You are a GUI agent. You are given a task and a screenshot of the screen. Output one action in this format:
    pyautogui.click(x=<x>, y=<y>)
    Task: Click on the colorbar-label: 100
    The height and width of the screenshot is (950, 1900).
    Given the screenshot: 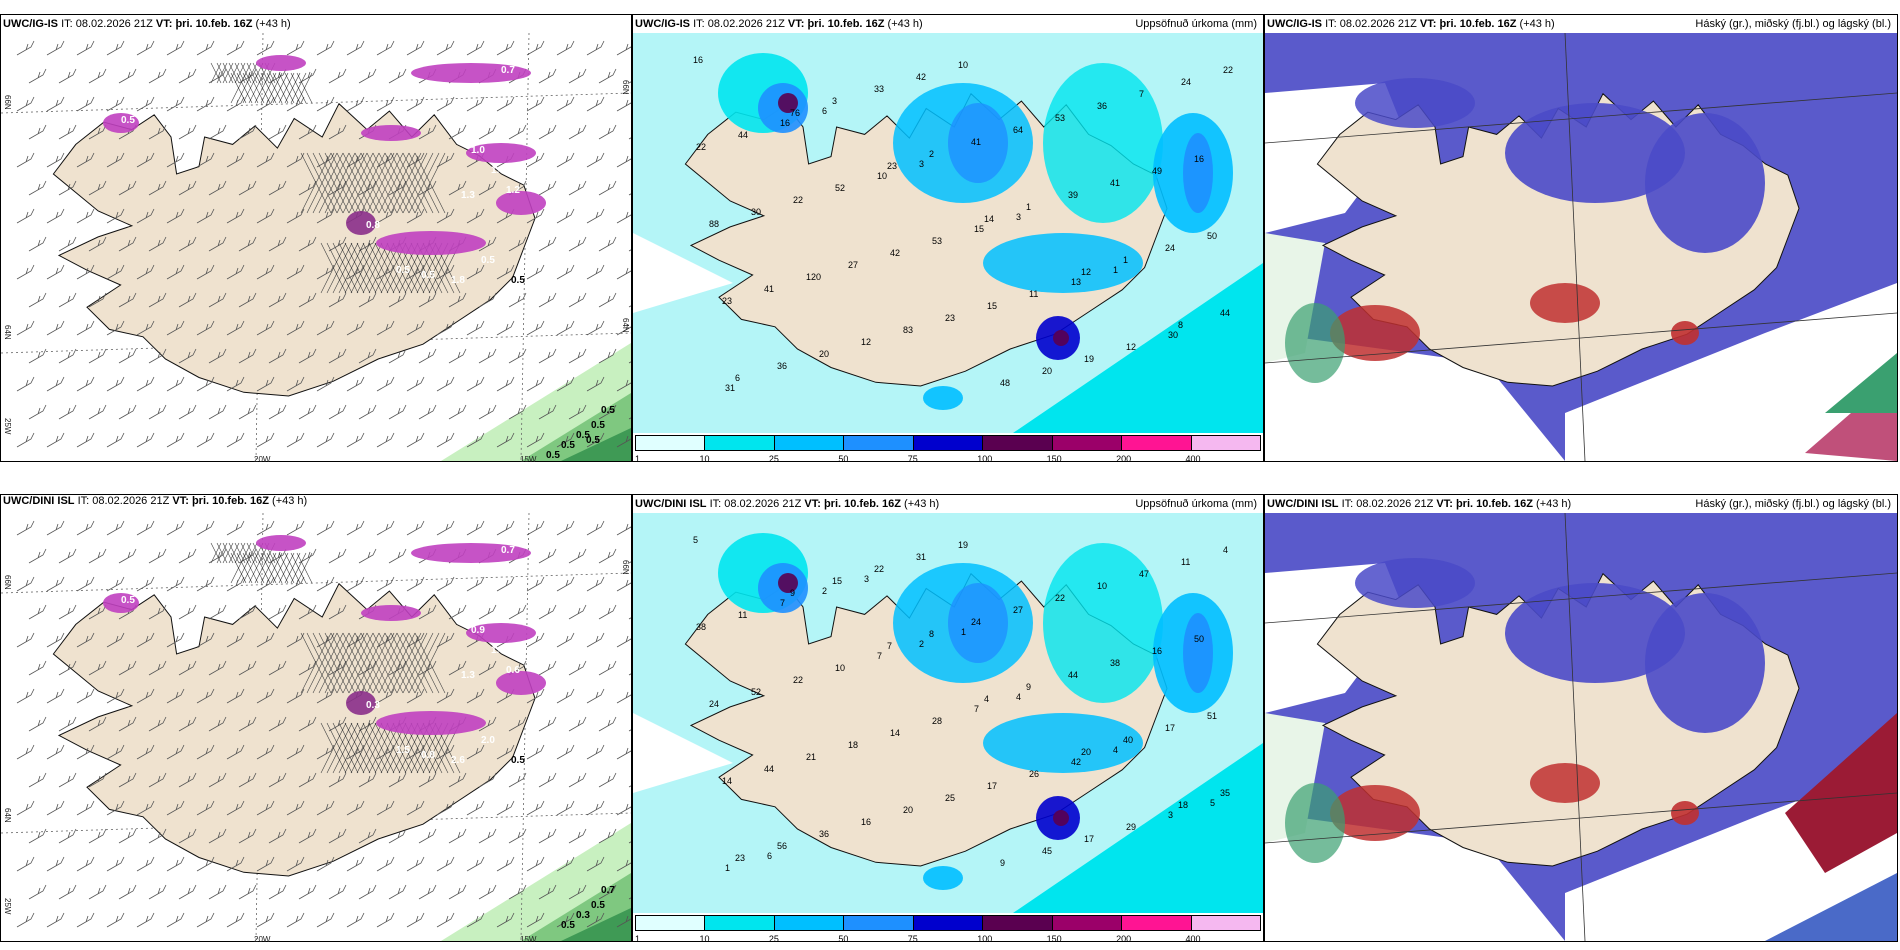 What is the action you would take?
    pyautogui.click(x=985, y=939)
    